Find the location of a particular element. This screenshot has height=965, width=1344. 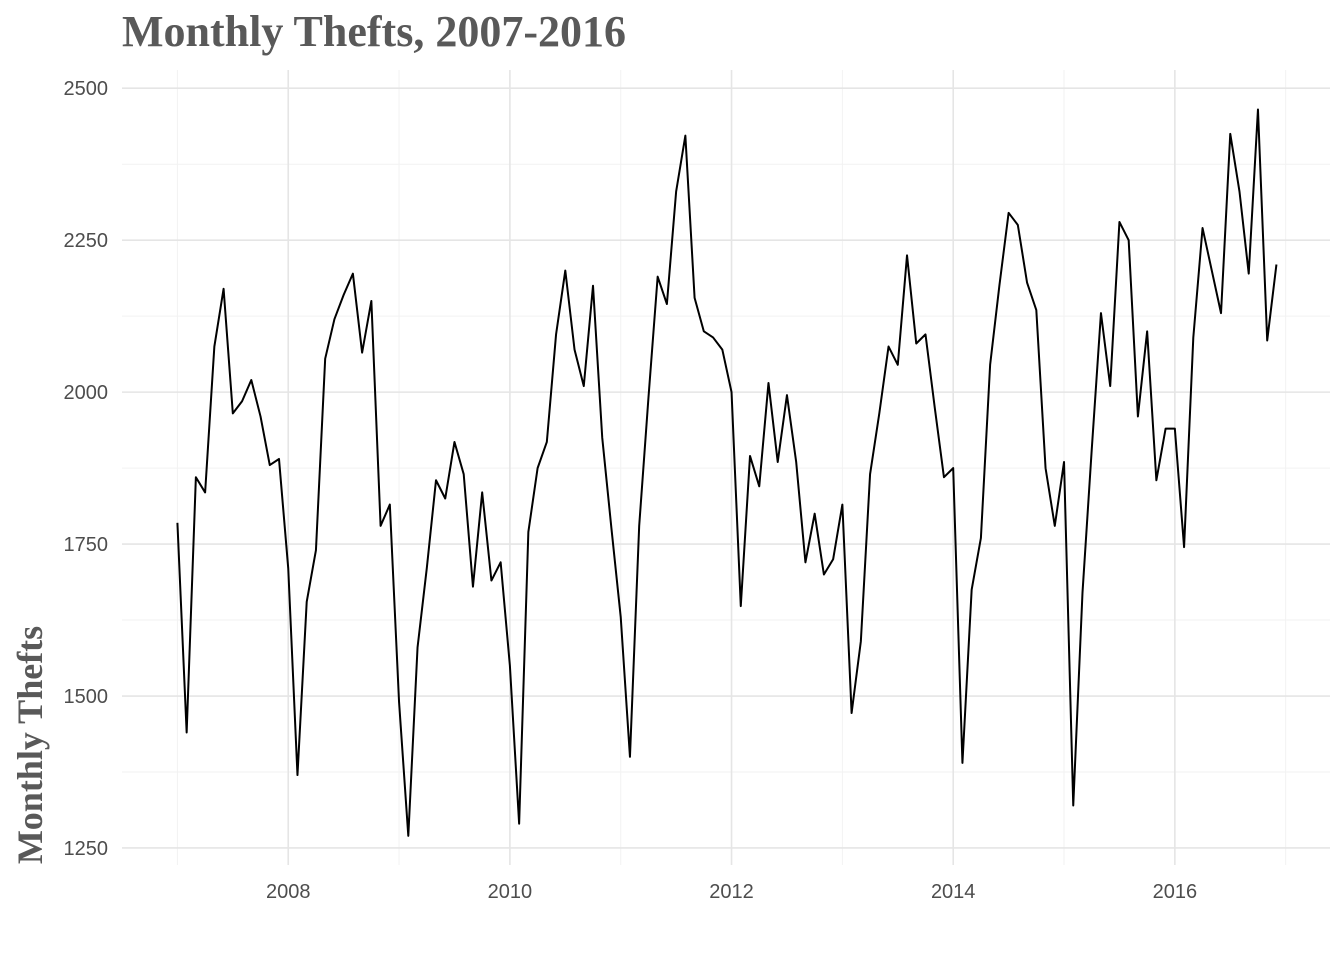

y-tick-label: 1500 is located at coordinates (86, 697).